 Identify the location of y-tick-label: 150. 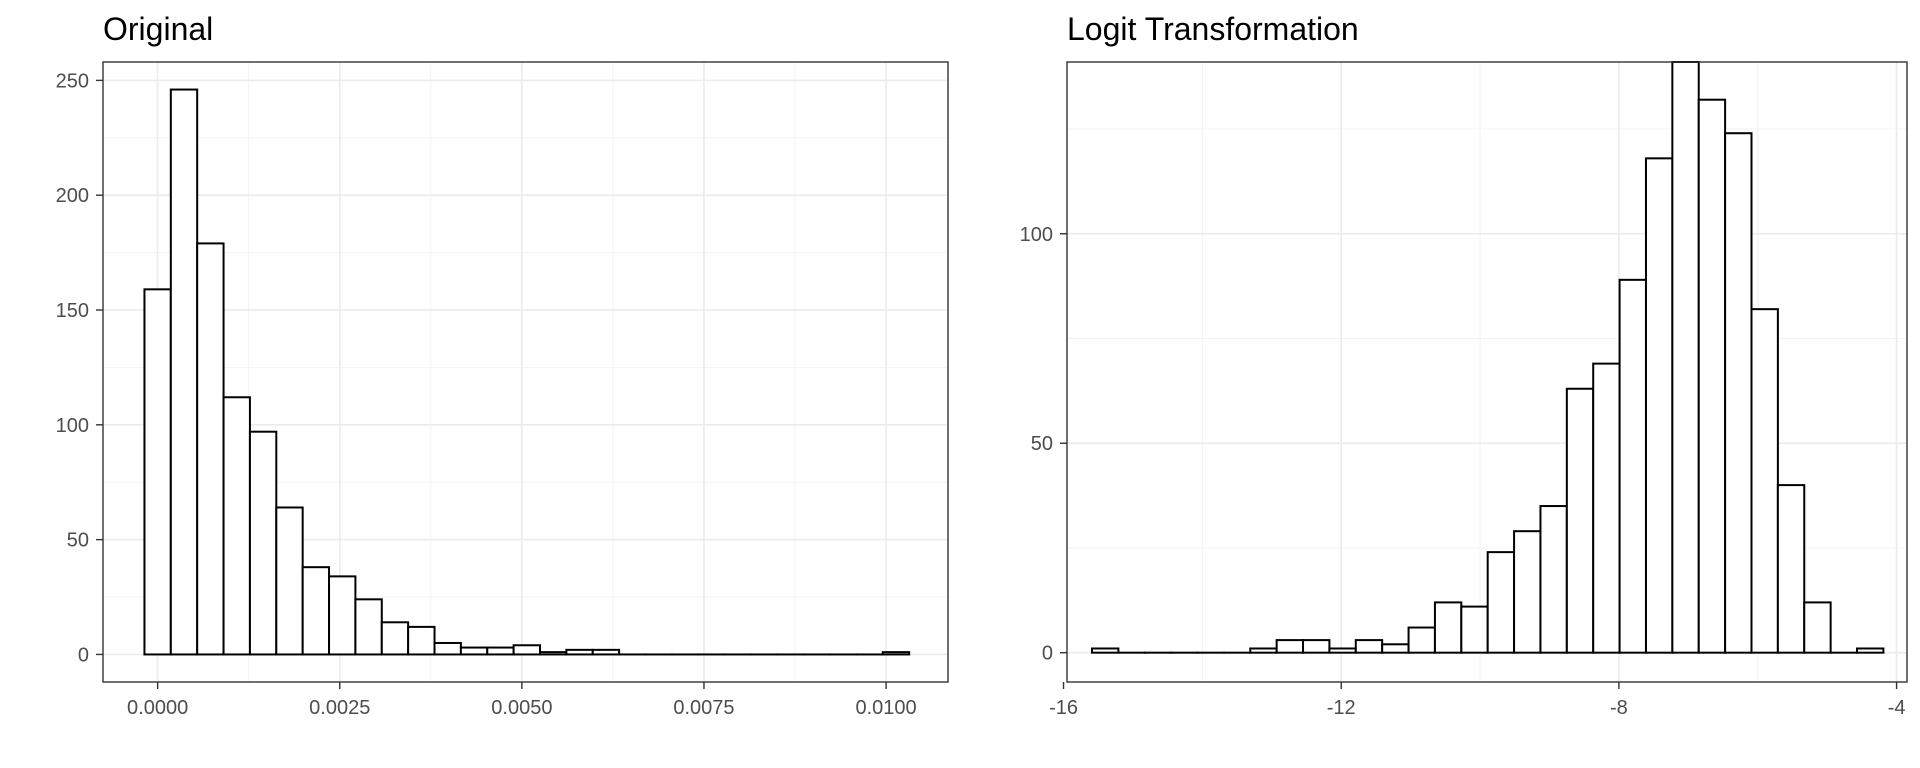
(72, 311).